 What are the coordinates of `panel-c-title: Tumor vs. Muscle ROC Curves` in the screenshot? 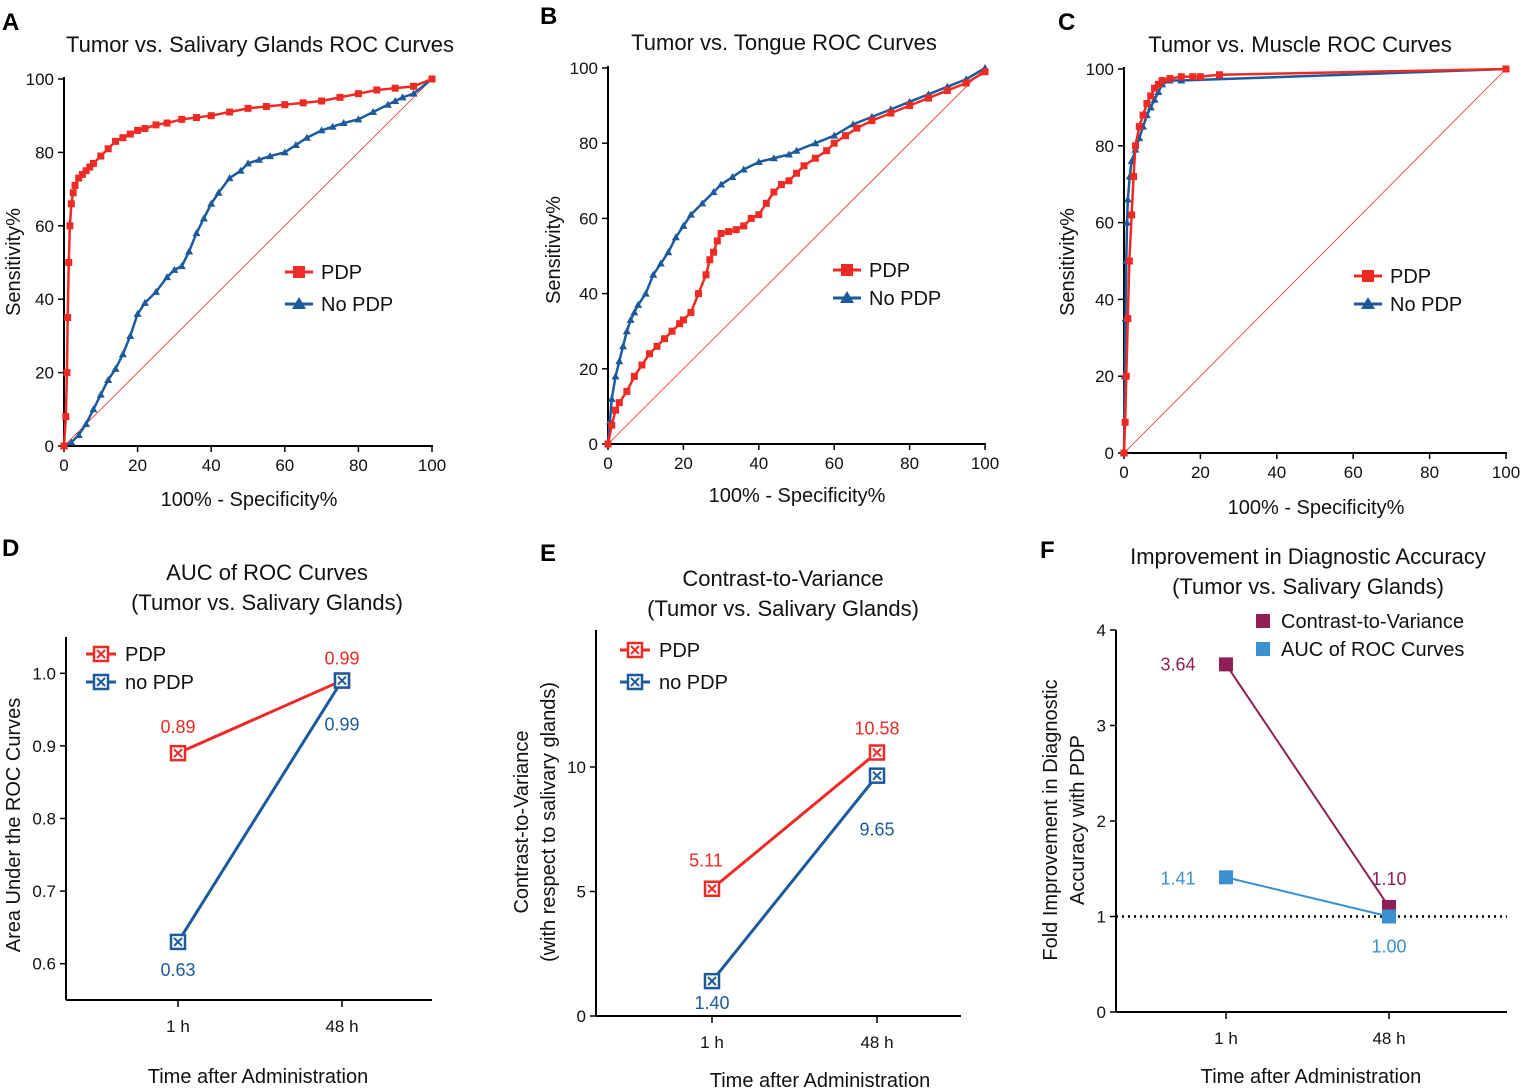 It's located at (1300, 44).